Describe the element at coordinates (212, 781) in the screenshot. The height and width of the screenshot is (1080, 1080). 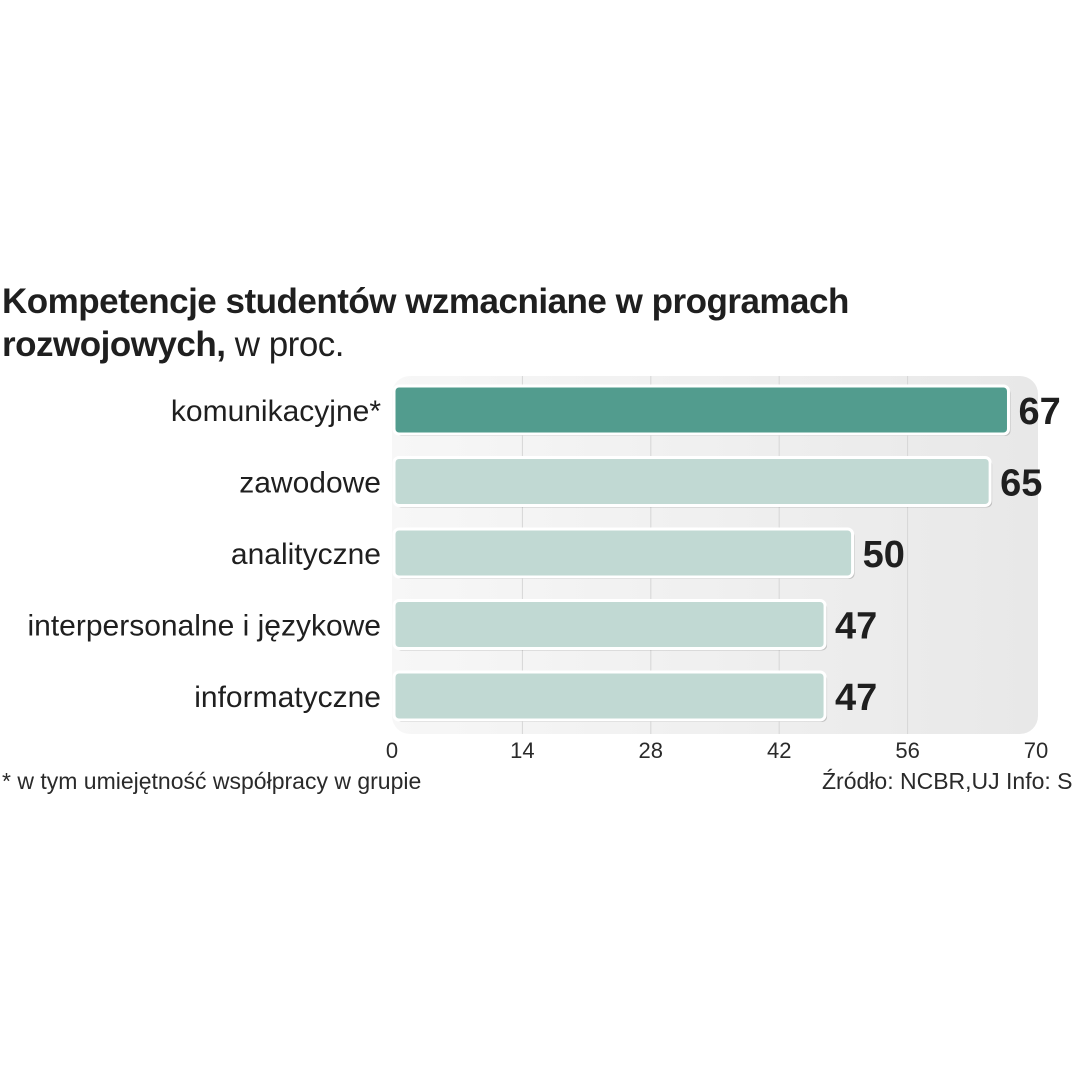
I see `footnote: * w tym umiejętność współpracy w grupie` at that location.